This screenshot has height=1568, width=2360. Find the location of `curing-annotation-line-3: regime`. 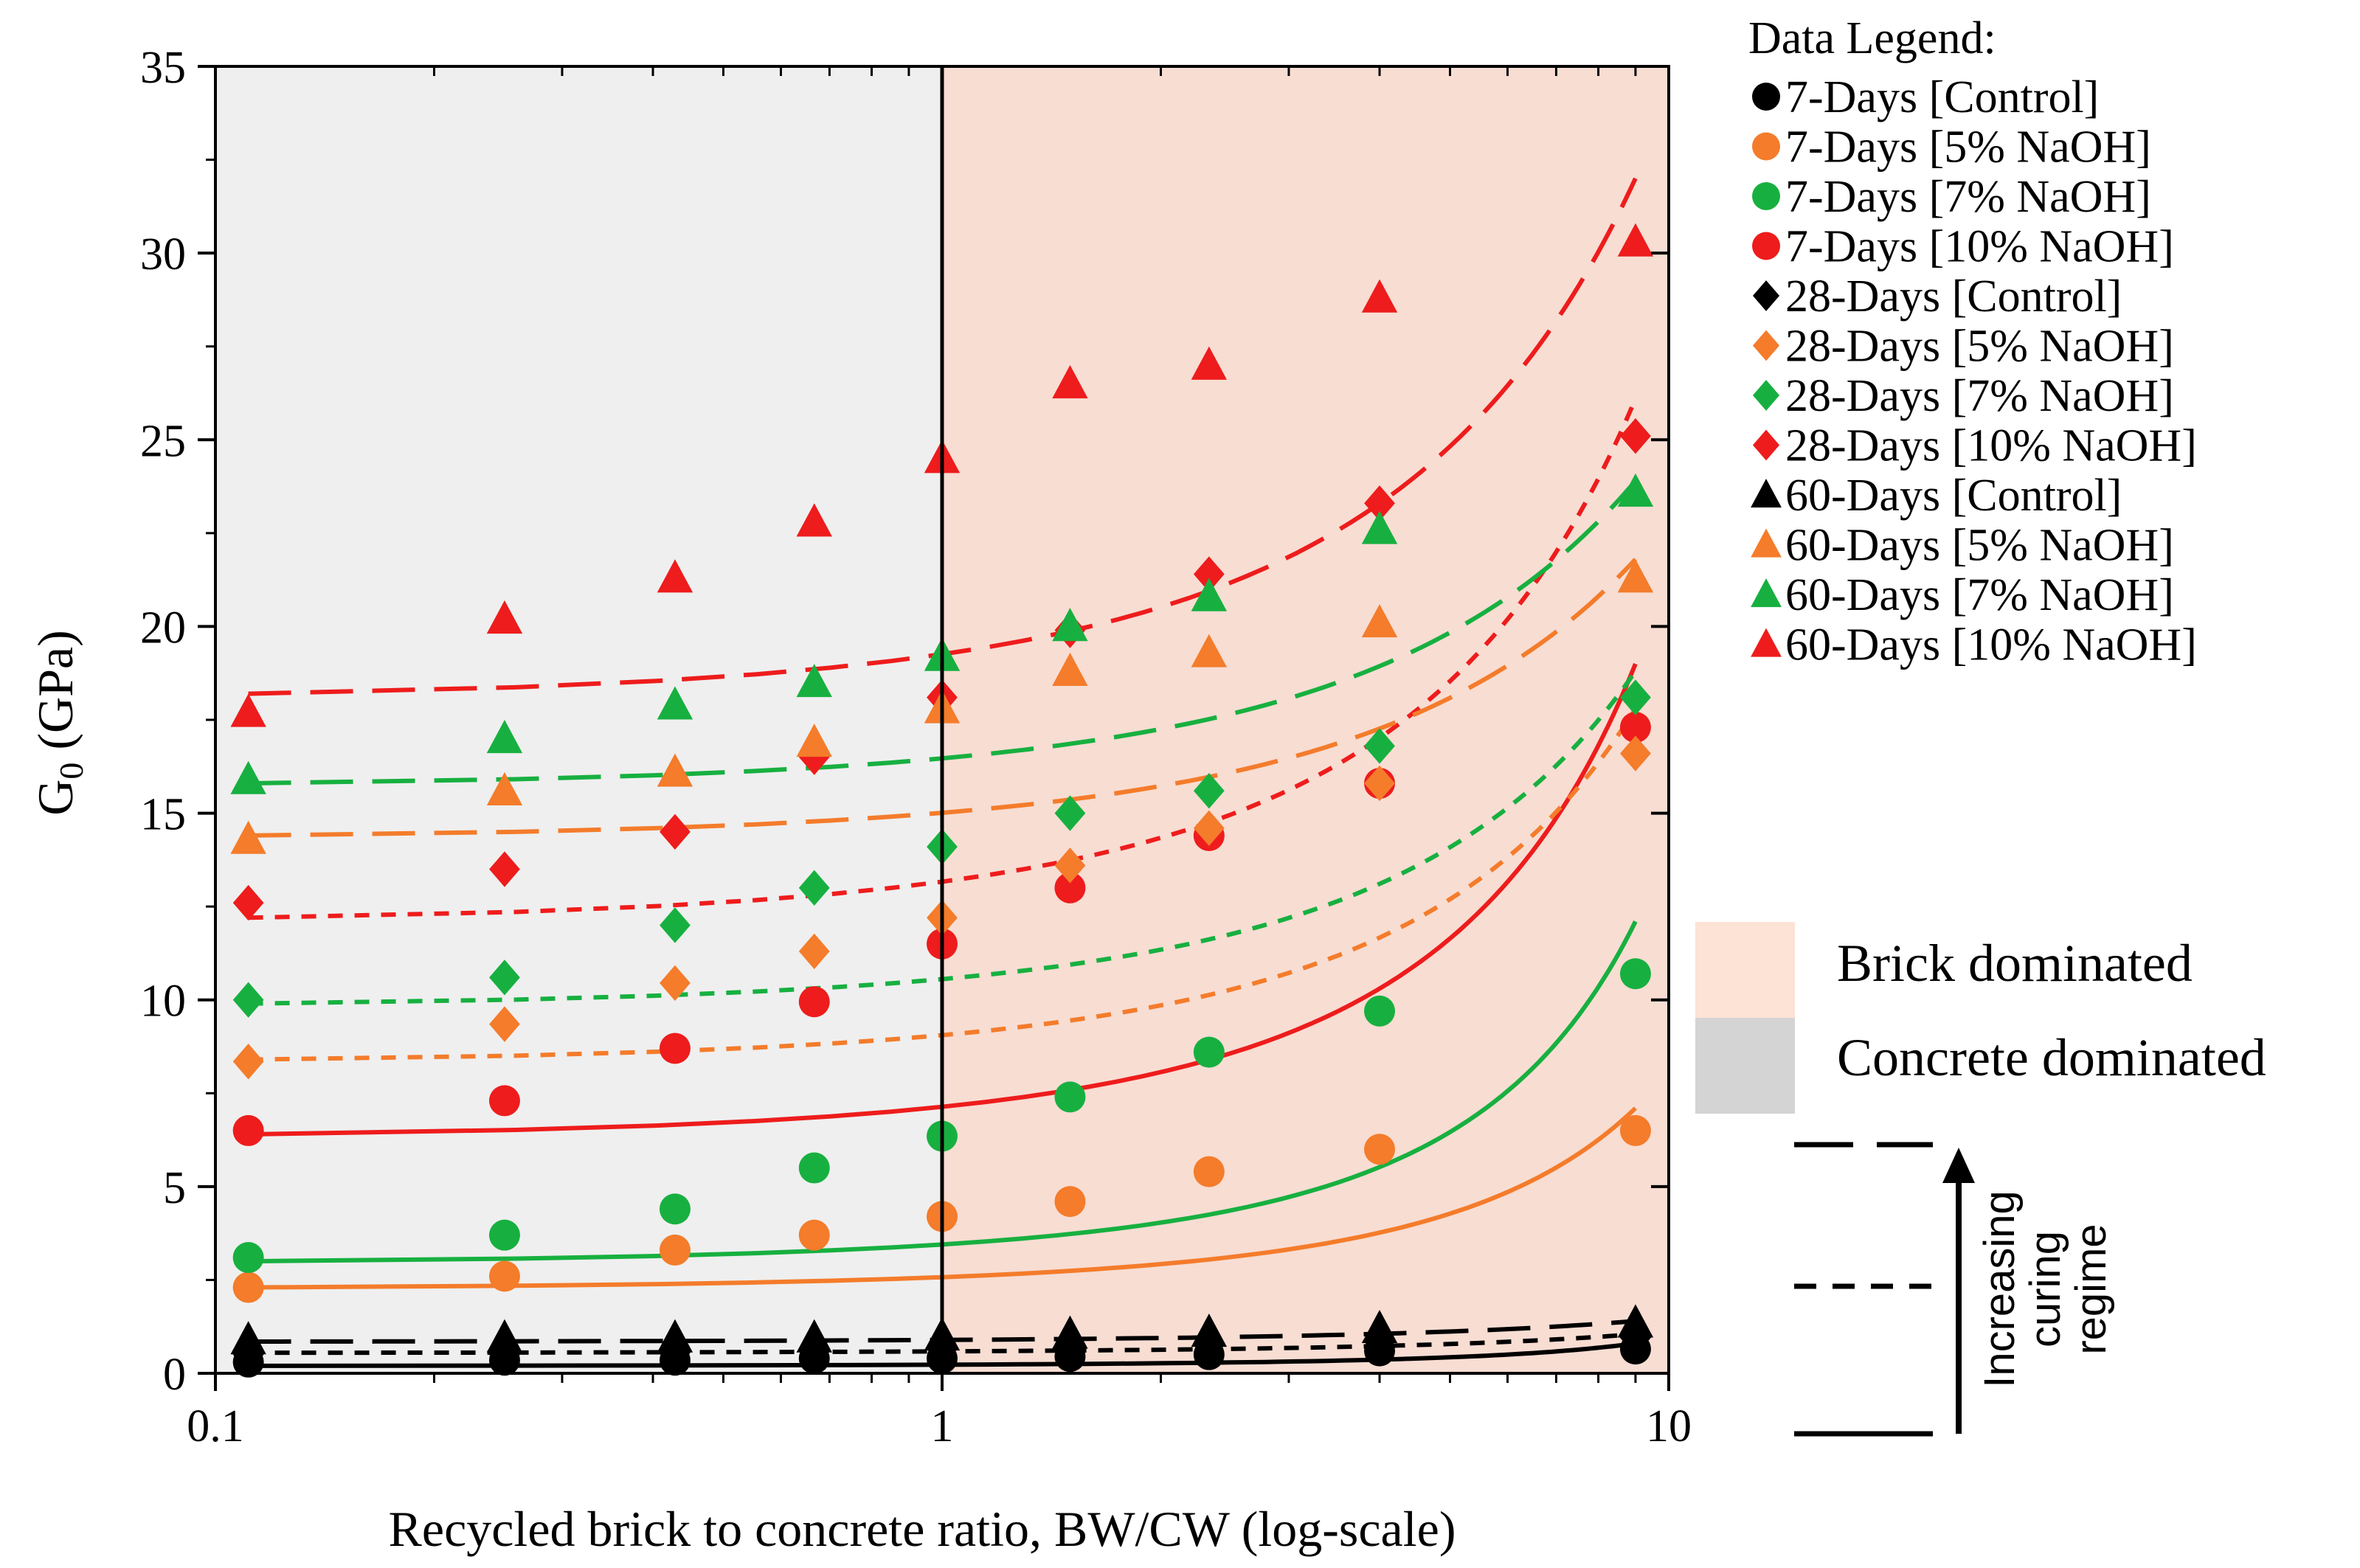

curing-annotation-line-3: regime is located at coordinates (2091, 1289).